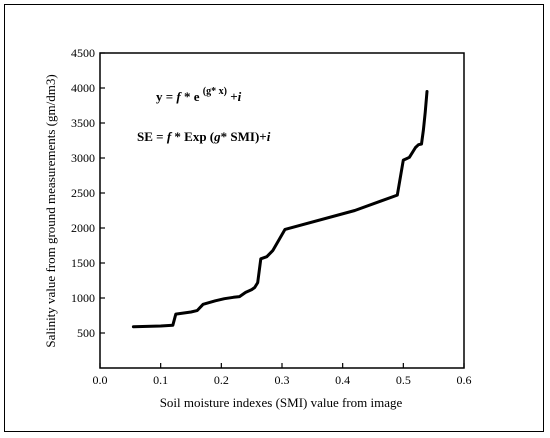 The height and width of the screenshot is (438, 550). What do you see at coordinates (269, 136) in the screenshot?
I see `eq2-i: i` at bounding box center [269, 136].